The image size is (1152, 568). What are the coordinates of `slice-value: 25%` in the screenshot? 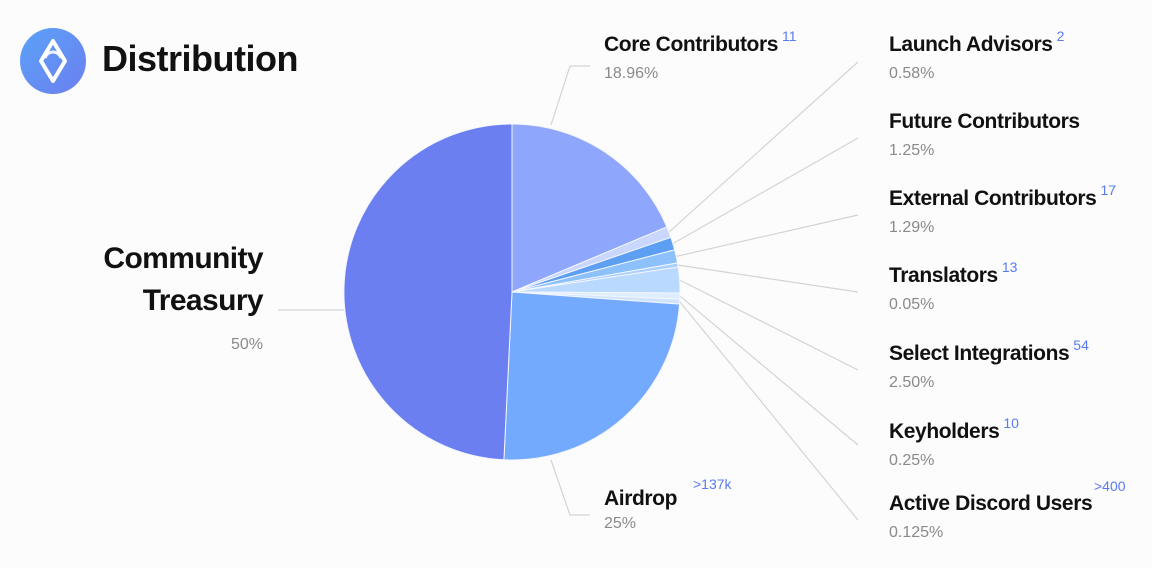 It's located at (620, 524).